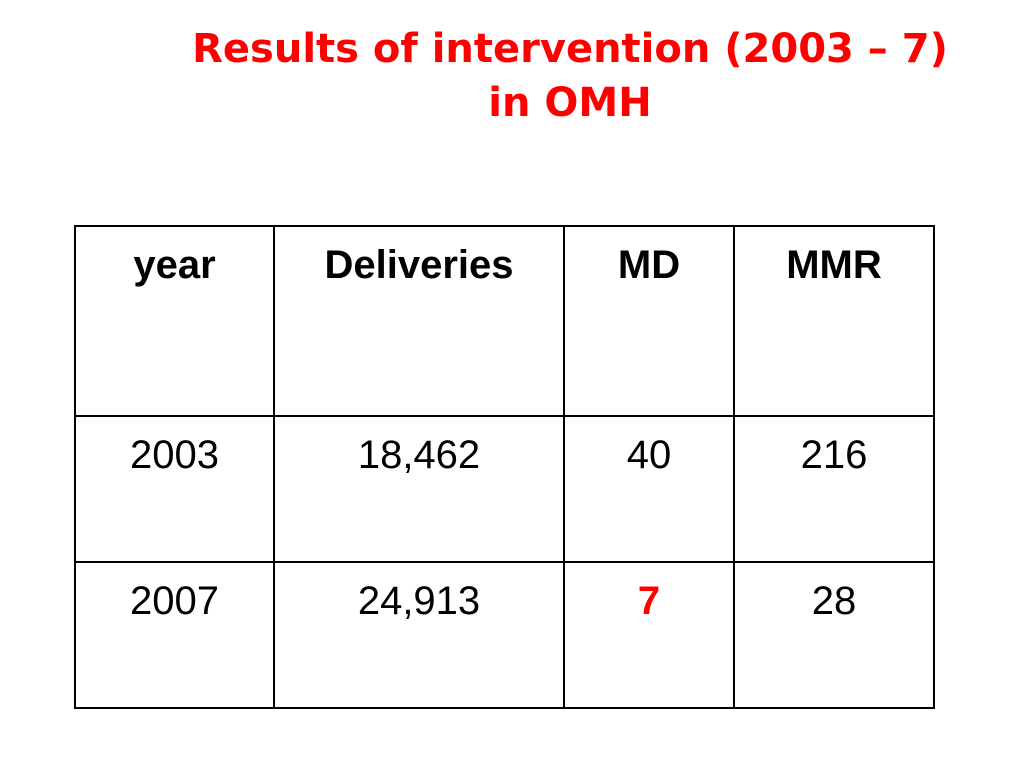 The width and height of the screenshot is (1024, 768). Describe the element at coordinates (174, 321) in the screenshot. I see `header-year: year` at that location.